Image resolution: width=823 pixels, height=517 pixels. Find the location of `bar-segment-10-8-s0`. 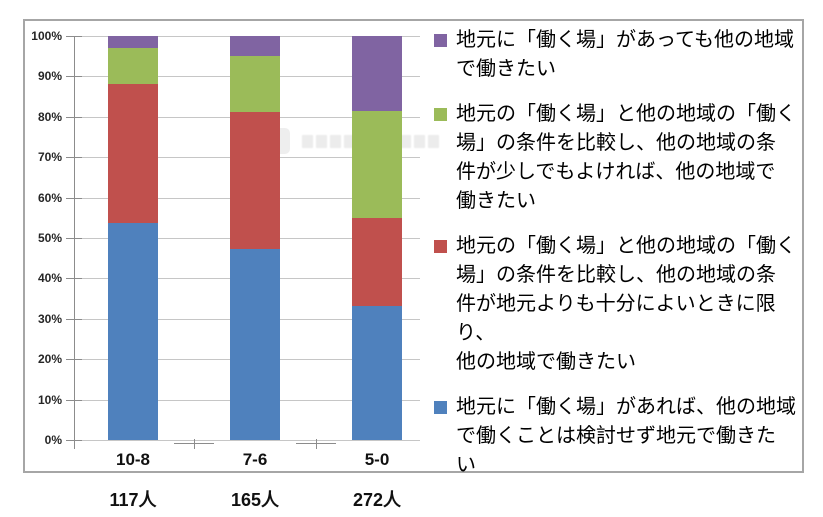

bar-segment-10-8-s0 is located at coordinates (133, 331).